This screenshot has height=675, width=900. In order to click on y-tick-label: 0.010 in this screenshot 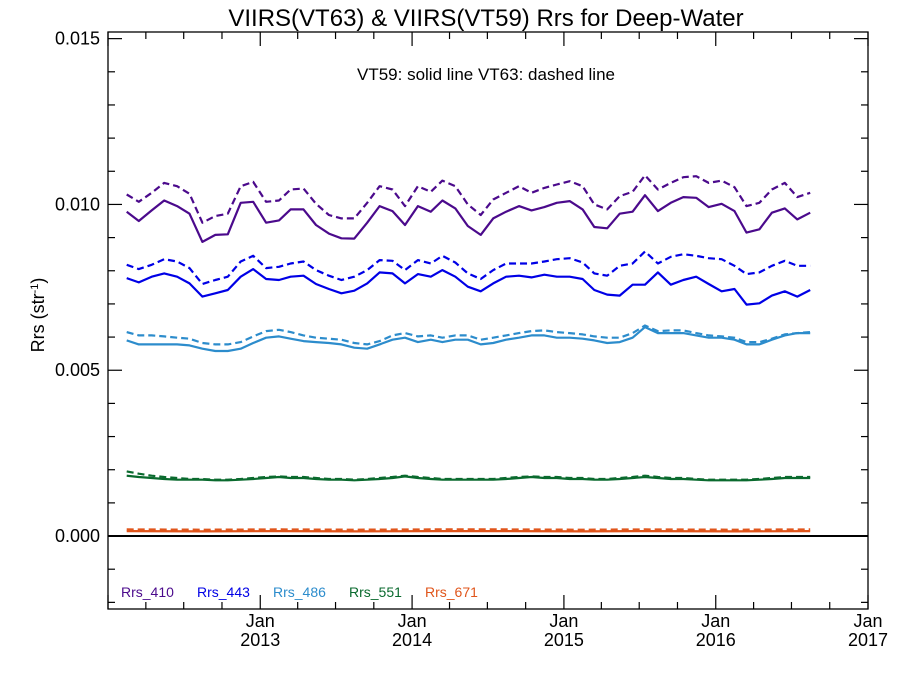, I will do `click(77, 204)`.